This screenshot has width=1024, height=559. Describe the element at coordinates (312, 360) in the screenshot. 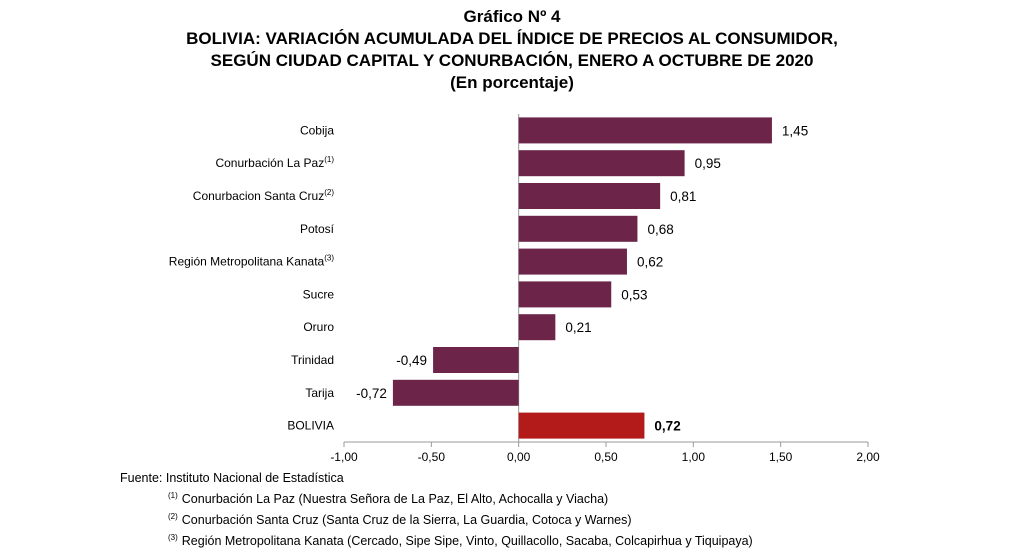

I see `category-label: Trinidad` at that location.